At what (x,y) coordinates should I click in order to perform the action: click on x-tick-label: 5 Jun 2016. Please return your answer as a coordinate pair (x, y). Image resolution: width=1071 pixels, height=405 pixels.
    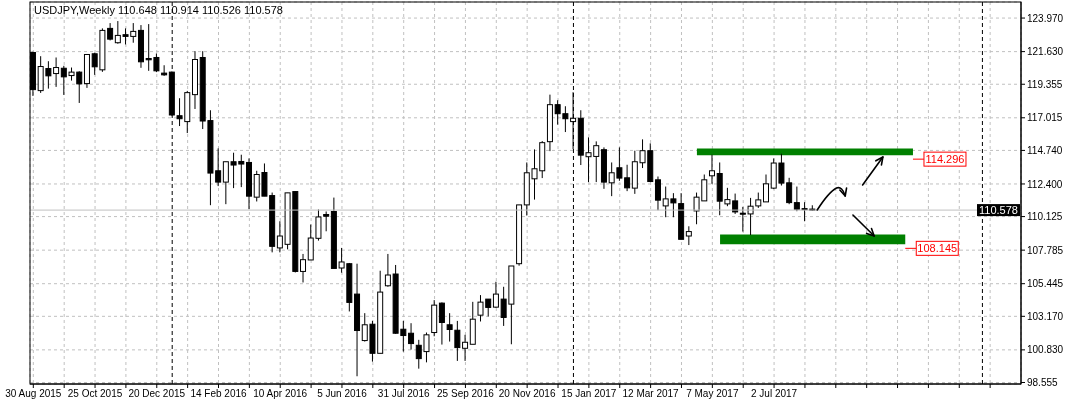
    Looking at the image, I should click on (342, 394).